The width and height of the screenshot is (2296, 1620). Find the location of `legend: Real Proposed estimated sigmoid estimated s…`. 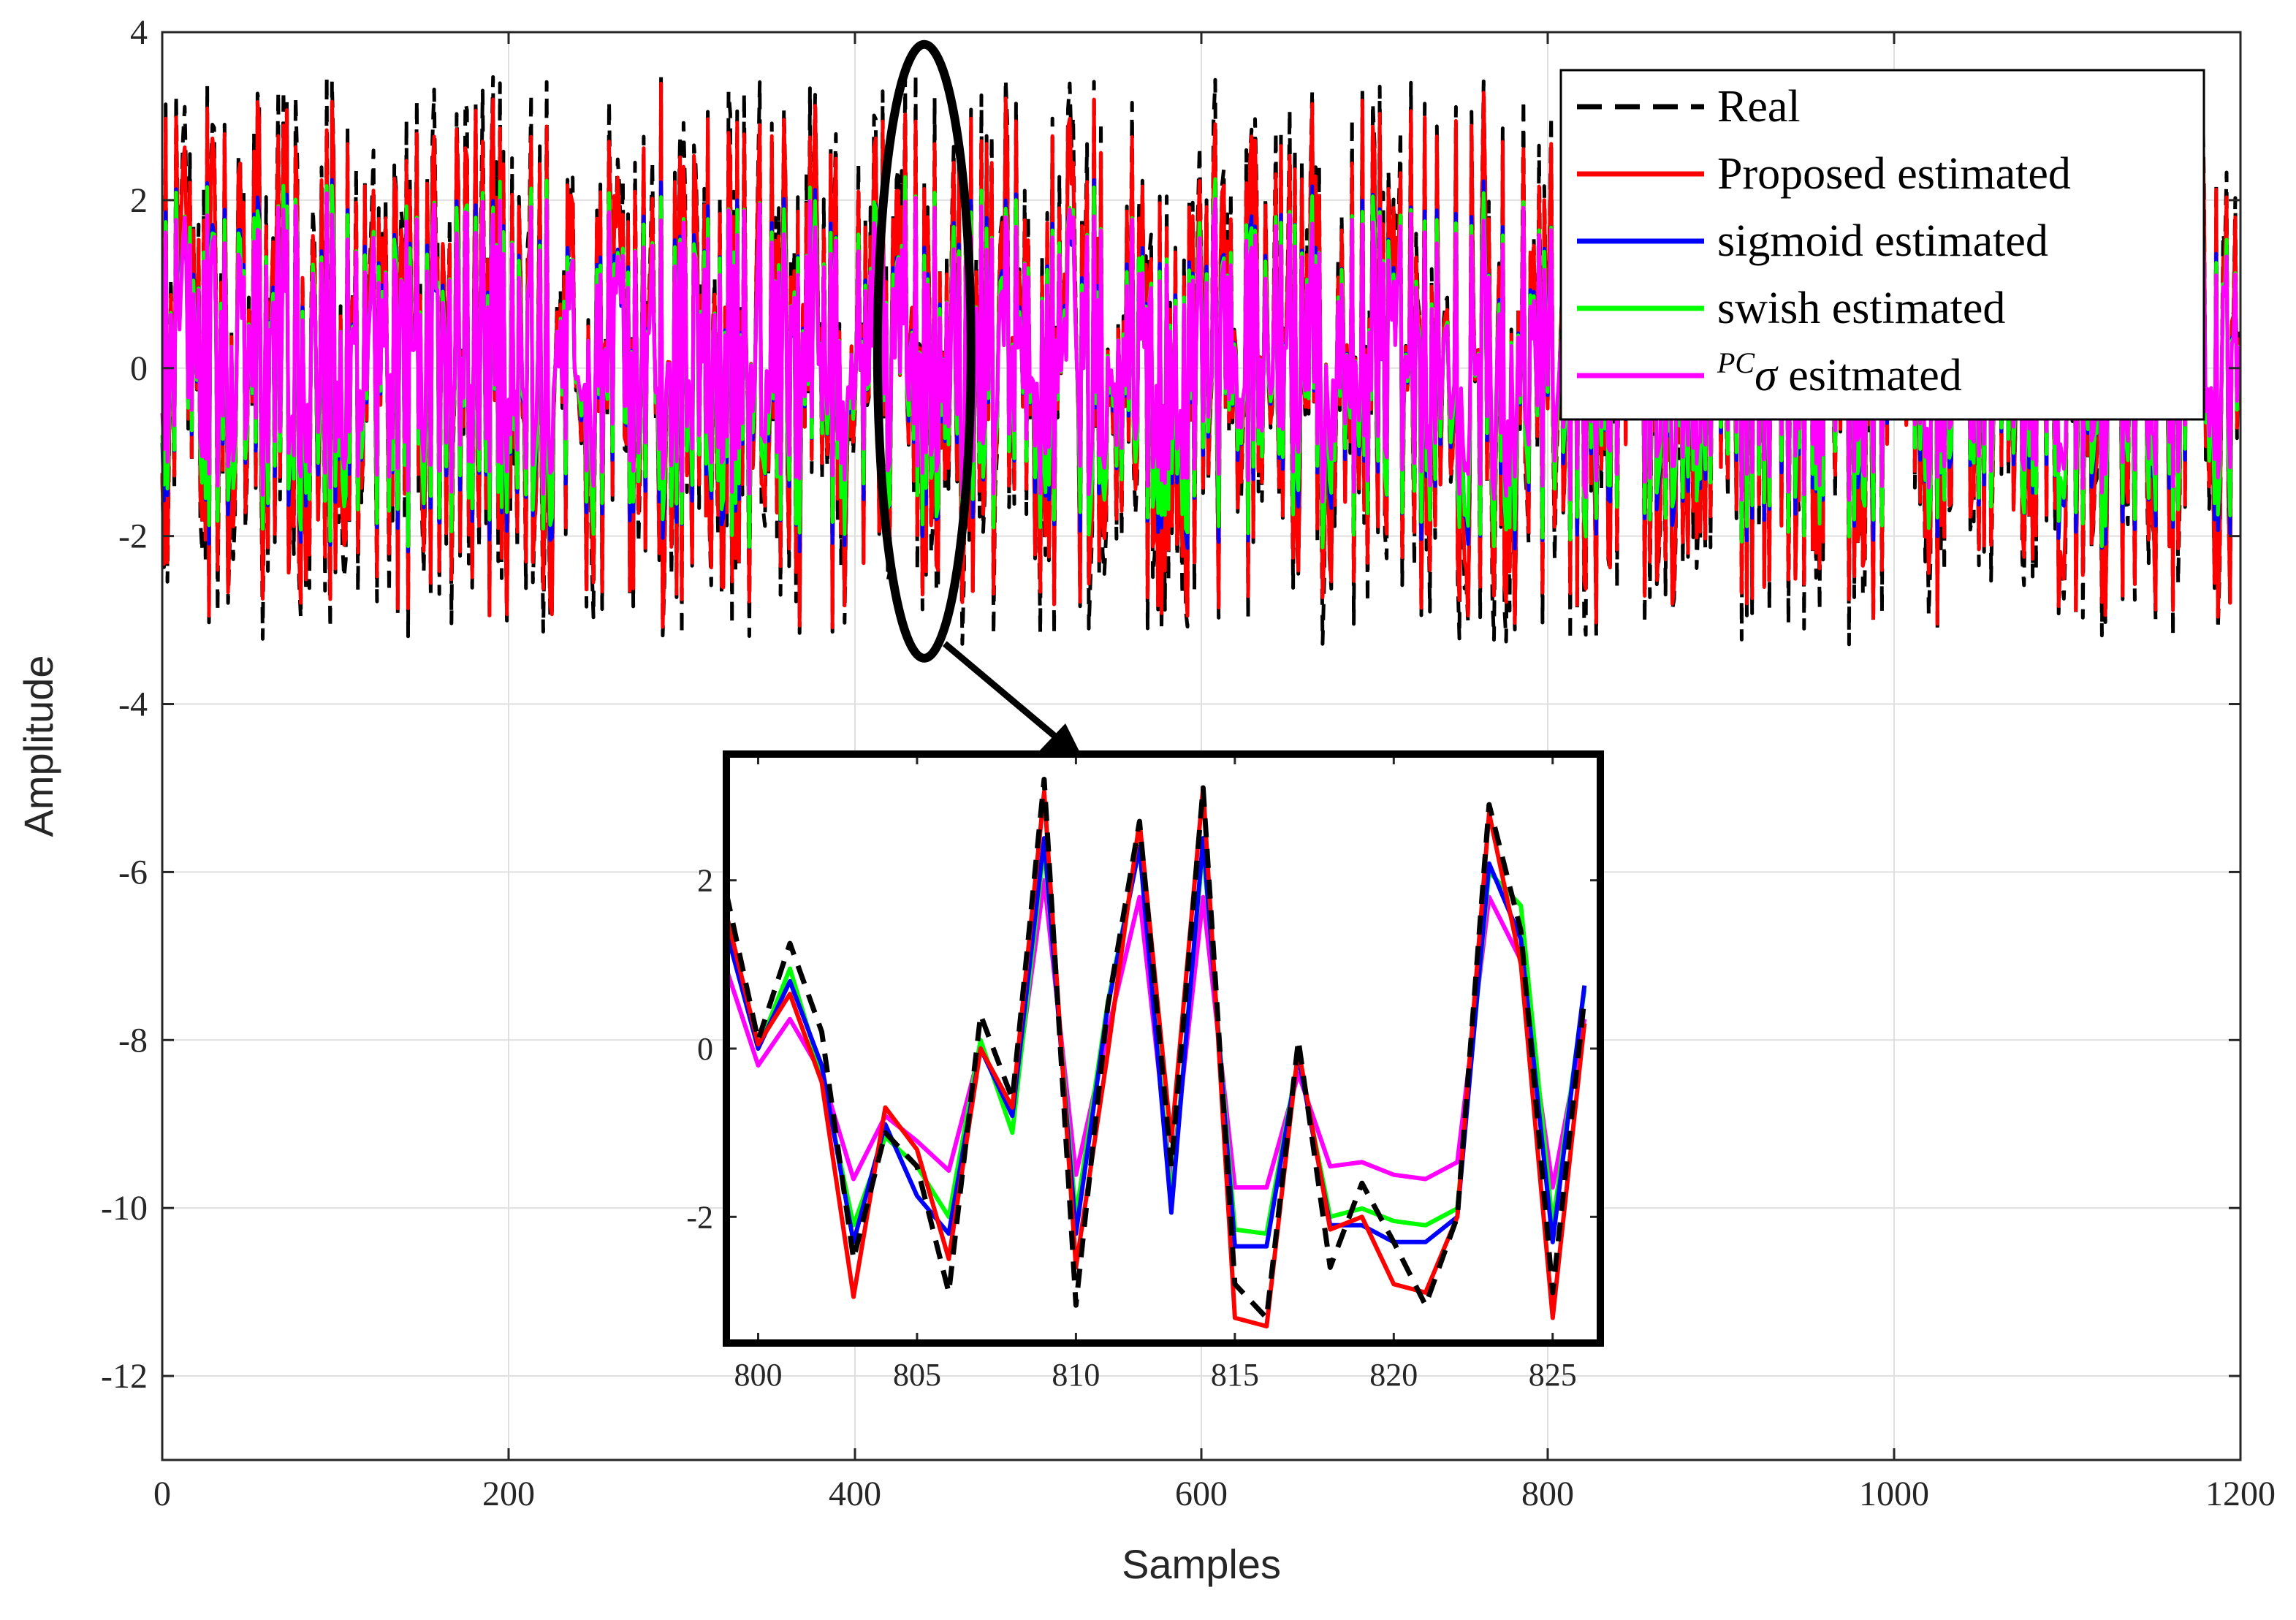

legend: Real Proposed estimated sigmoid estimated s… is located at coordinates (1882, 245).